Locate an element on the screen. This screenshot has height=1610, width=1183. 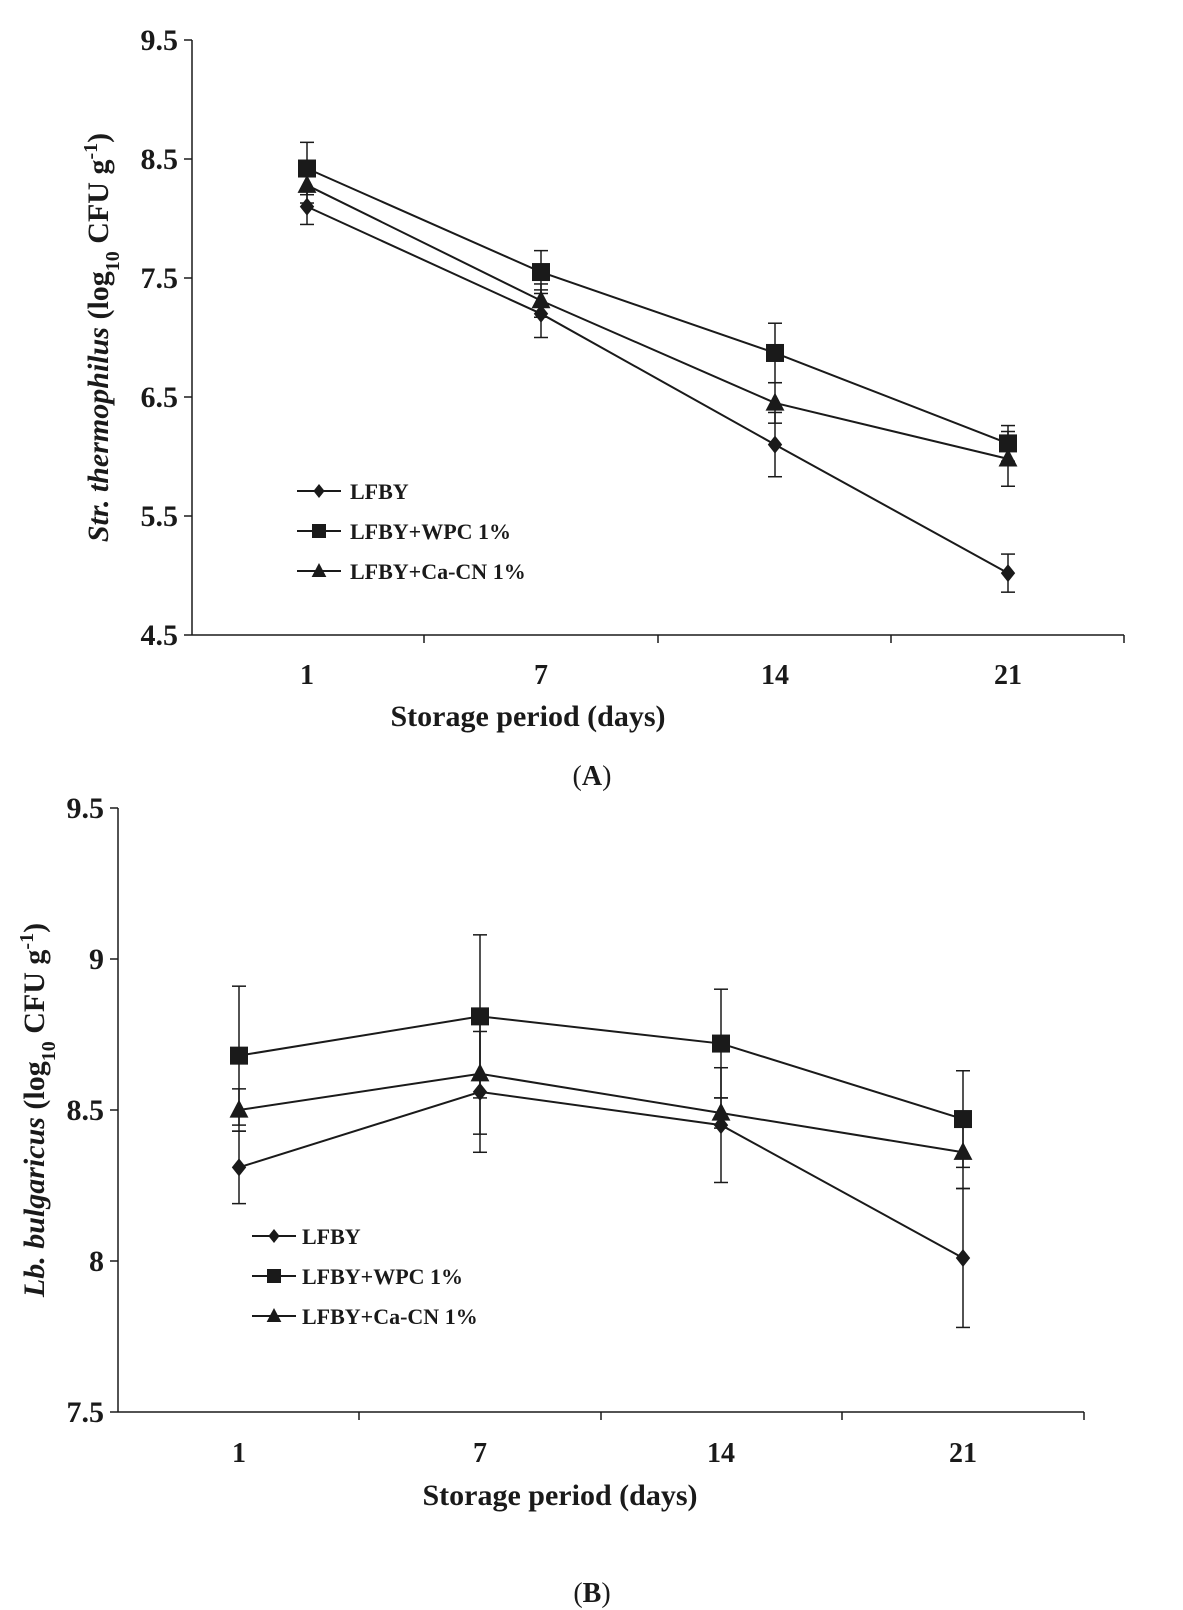
y-tick-label: 6.5 is located at coordinates (160, 397).